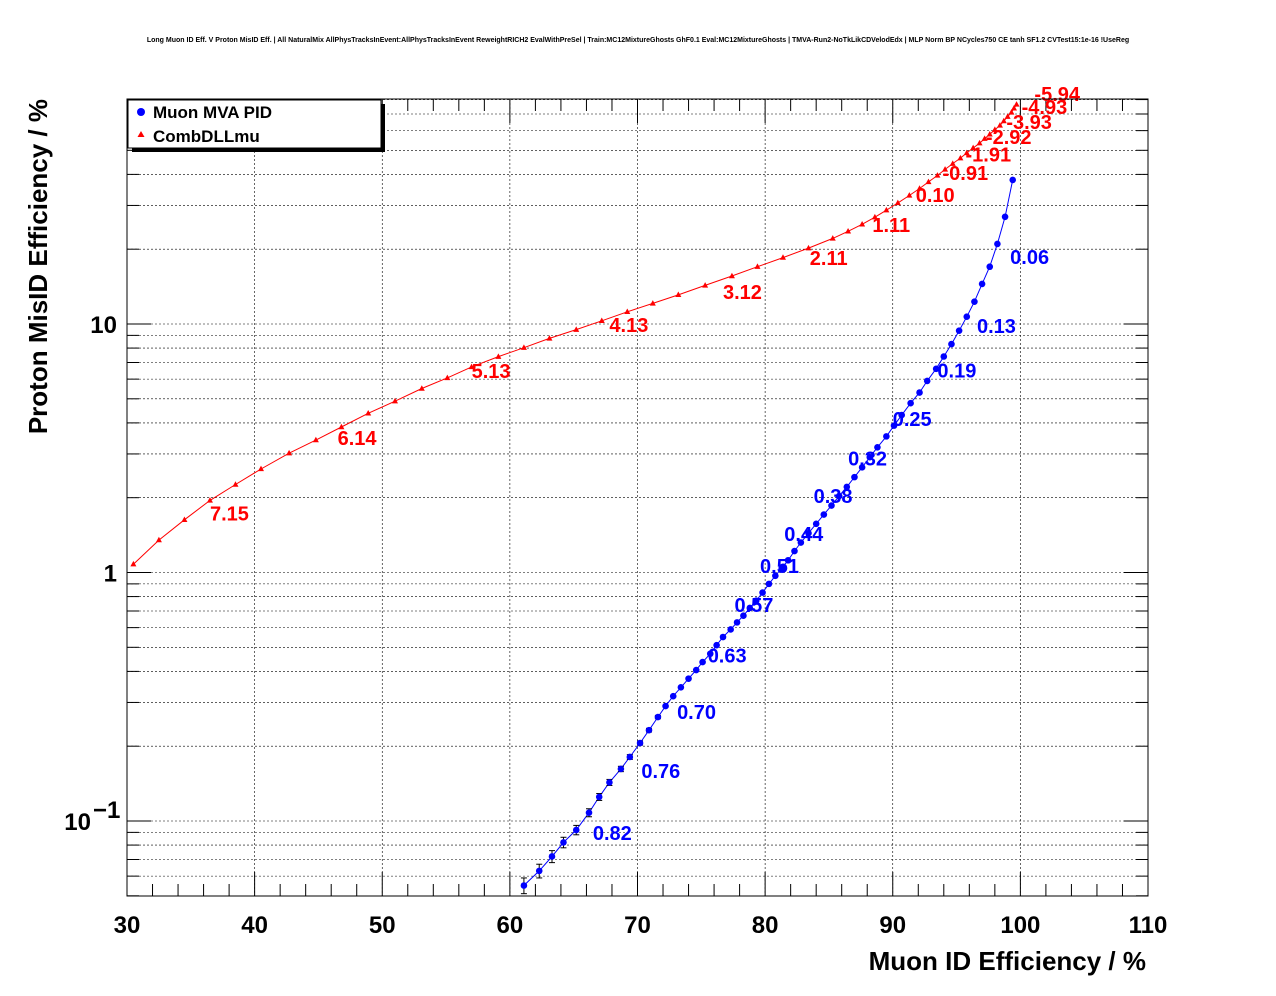  I want to click on threshold-label-combdllmu: 1.11, so click(891, 226).